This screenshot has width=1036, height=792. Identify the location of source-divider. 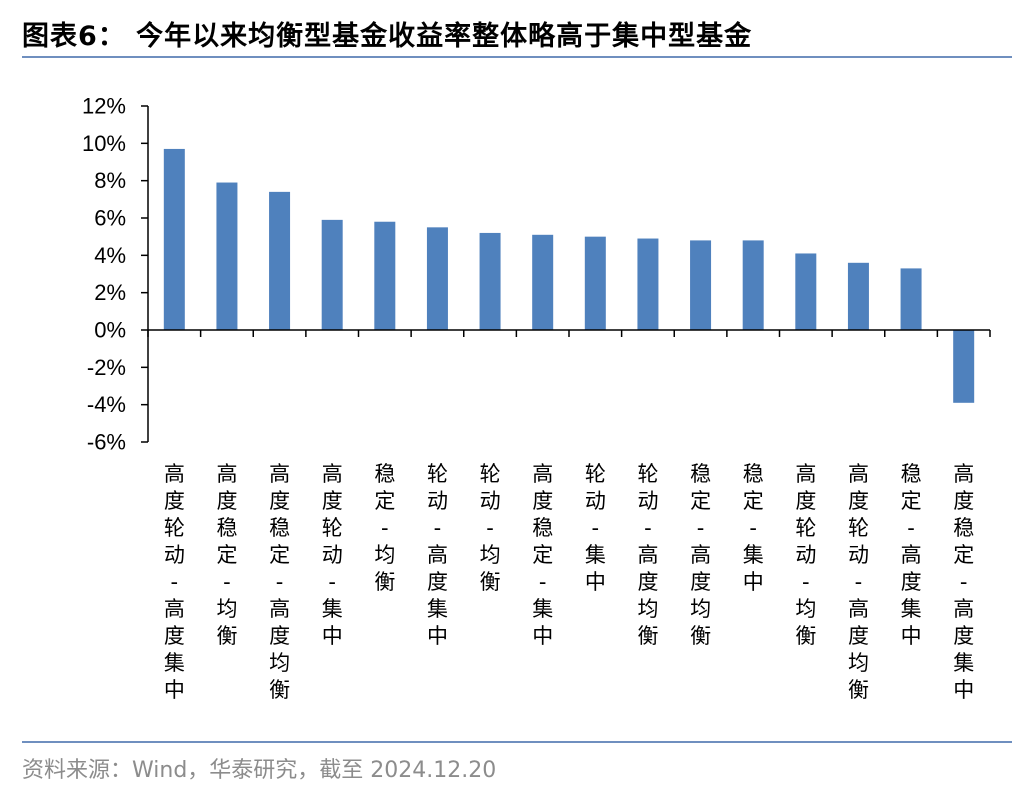
(517, 742).